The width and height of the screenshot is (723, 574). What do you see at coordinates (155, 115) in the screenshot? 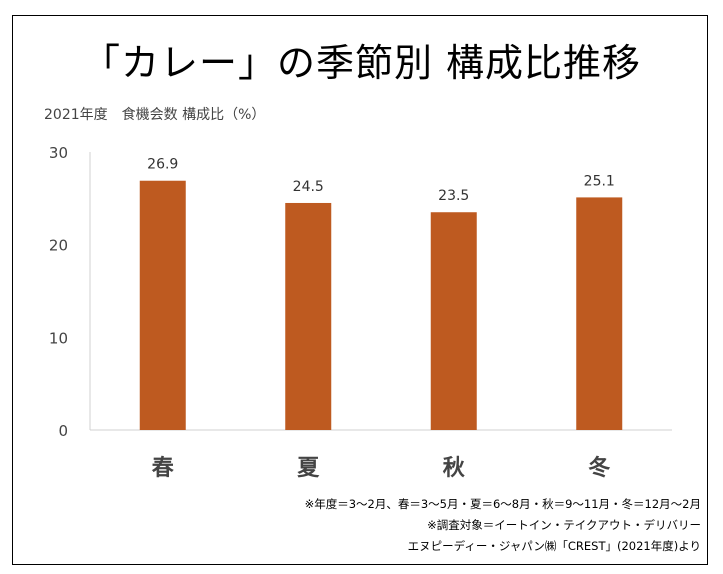
I see `y-axis-label: 2021年度 食機会数 構成比（%）` at bounding box center [155, 115].